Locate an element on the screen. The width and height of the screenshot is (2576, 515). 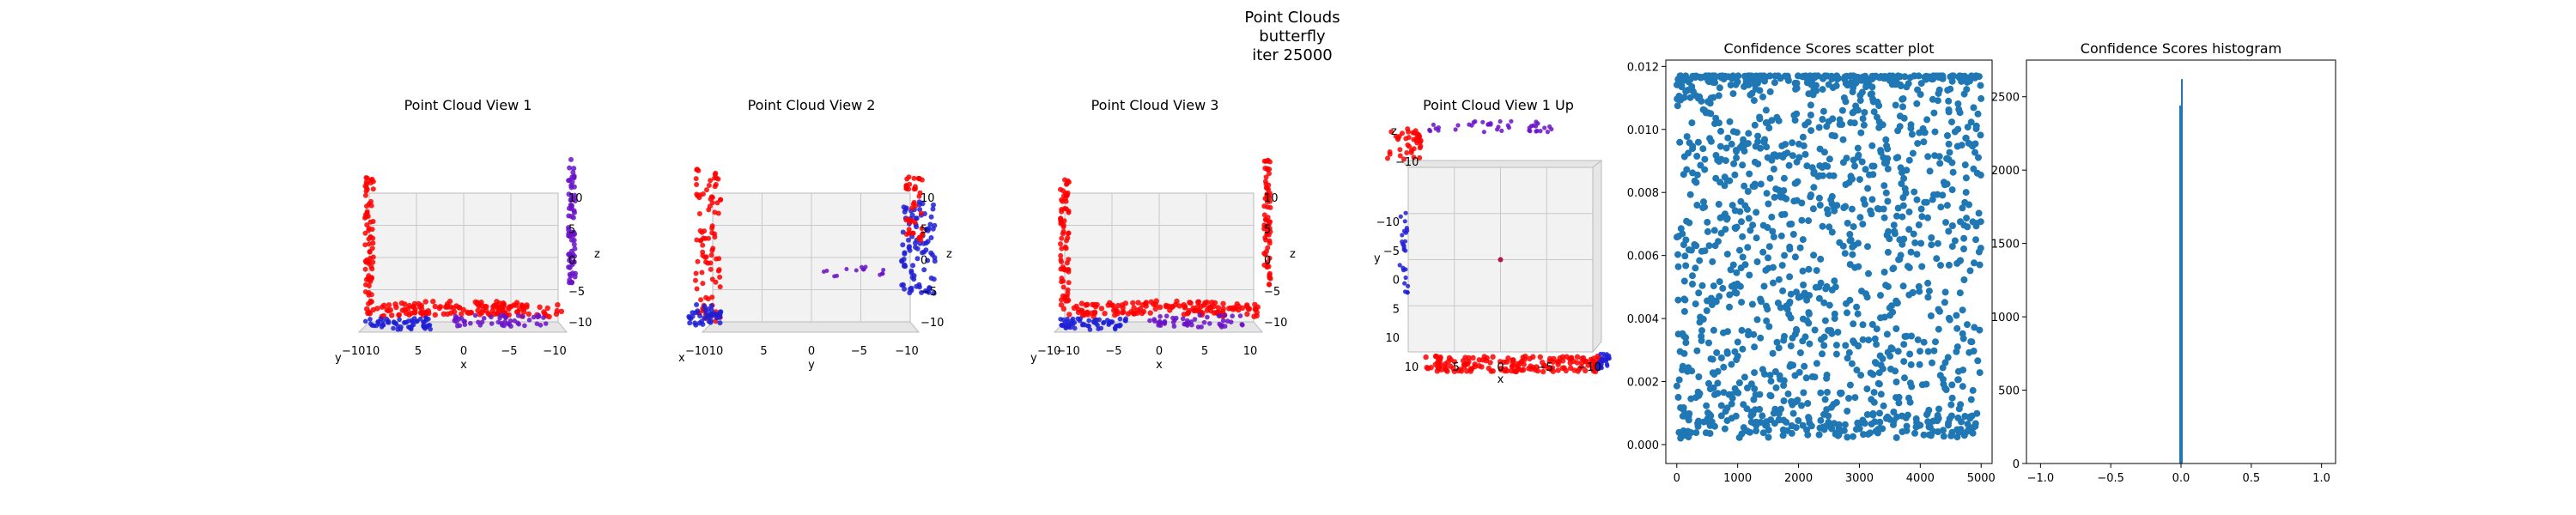
axis-label: y is located at coordinates (1378, 258).